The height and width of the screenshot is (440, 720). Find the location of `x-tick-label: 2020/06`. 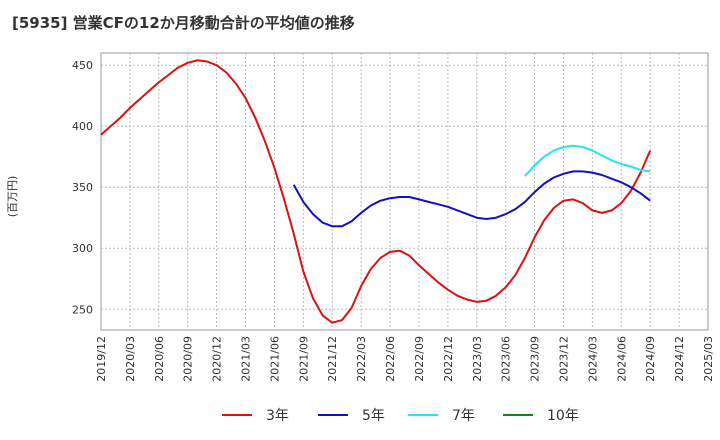

x-tick-label: 2020/06 is located at coordinates (159, 359).